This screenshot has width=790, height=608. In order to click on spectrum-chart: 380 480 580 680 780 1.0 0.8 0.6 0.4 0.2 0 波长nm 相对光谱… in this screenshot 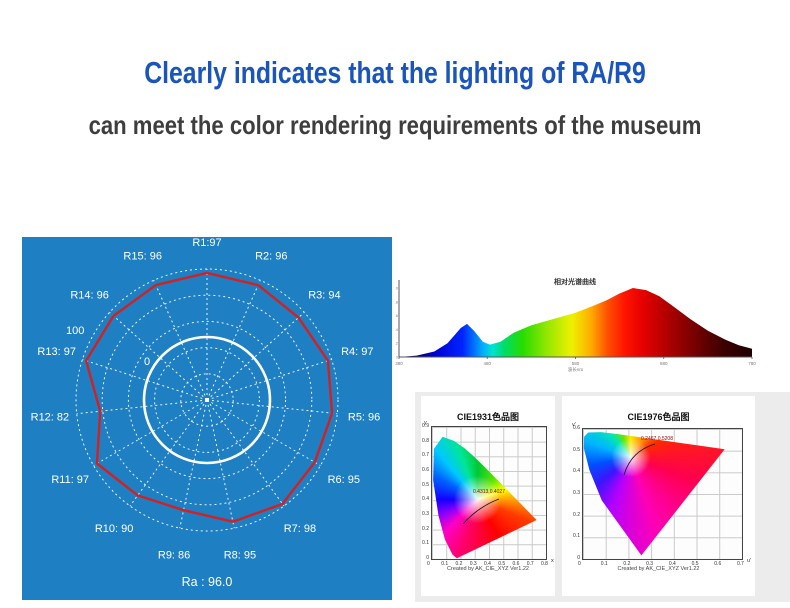, I will do `click(591, 310)`.